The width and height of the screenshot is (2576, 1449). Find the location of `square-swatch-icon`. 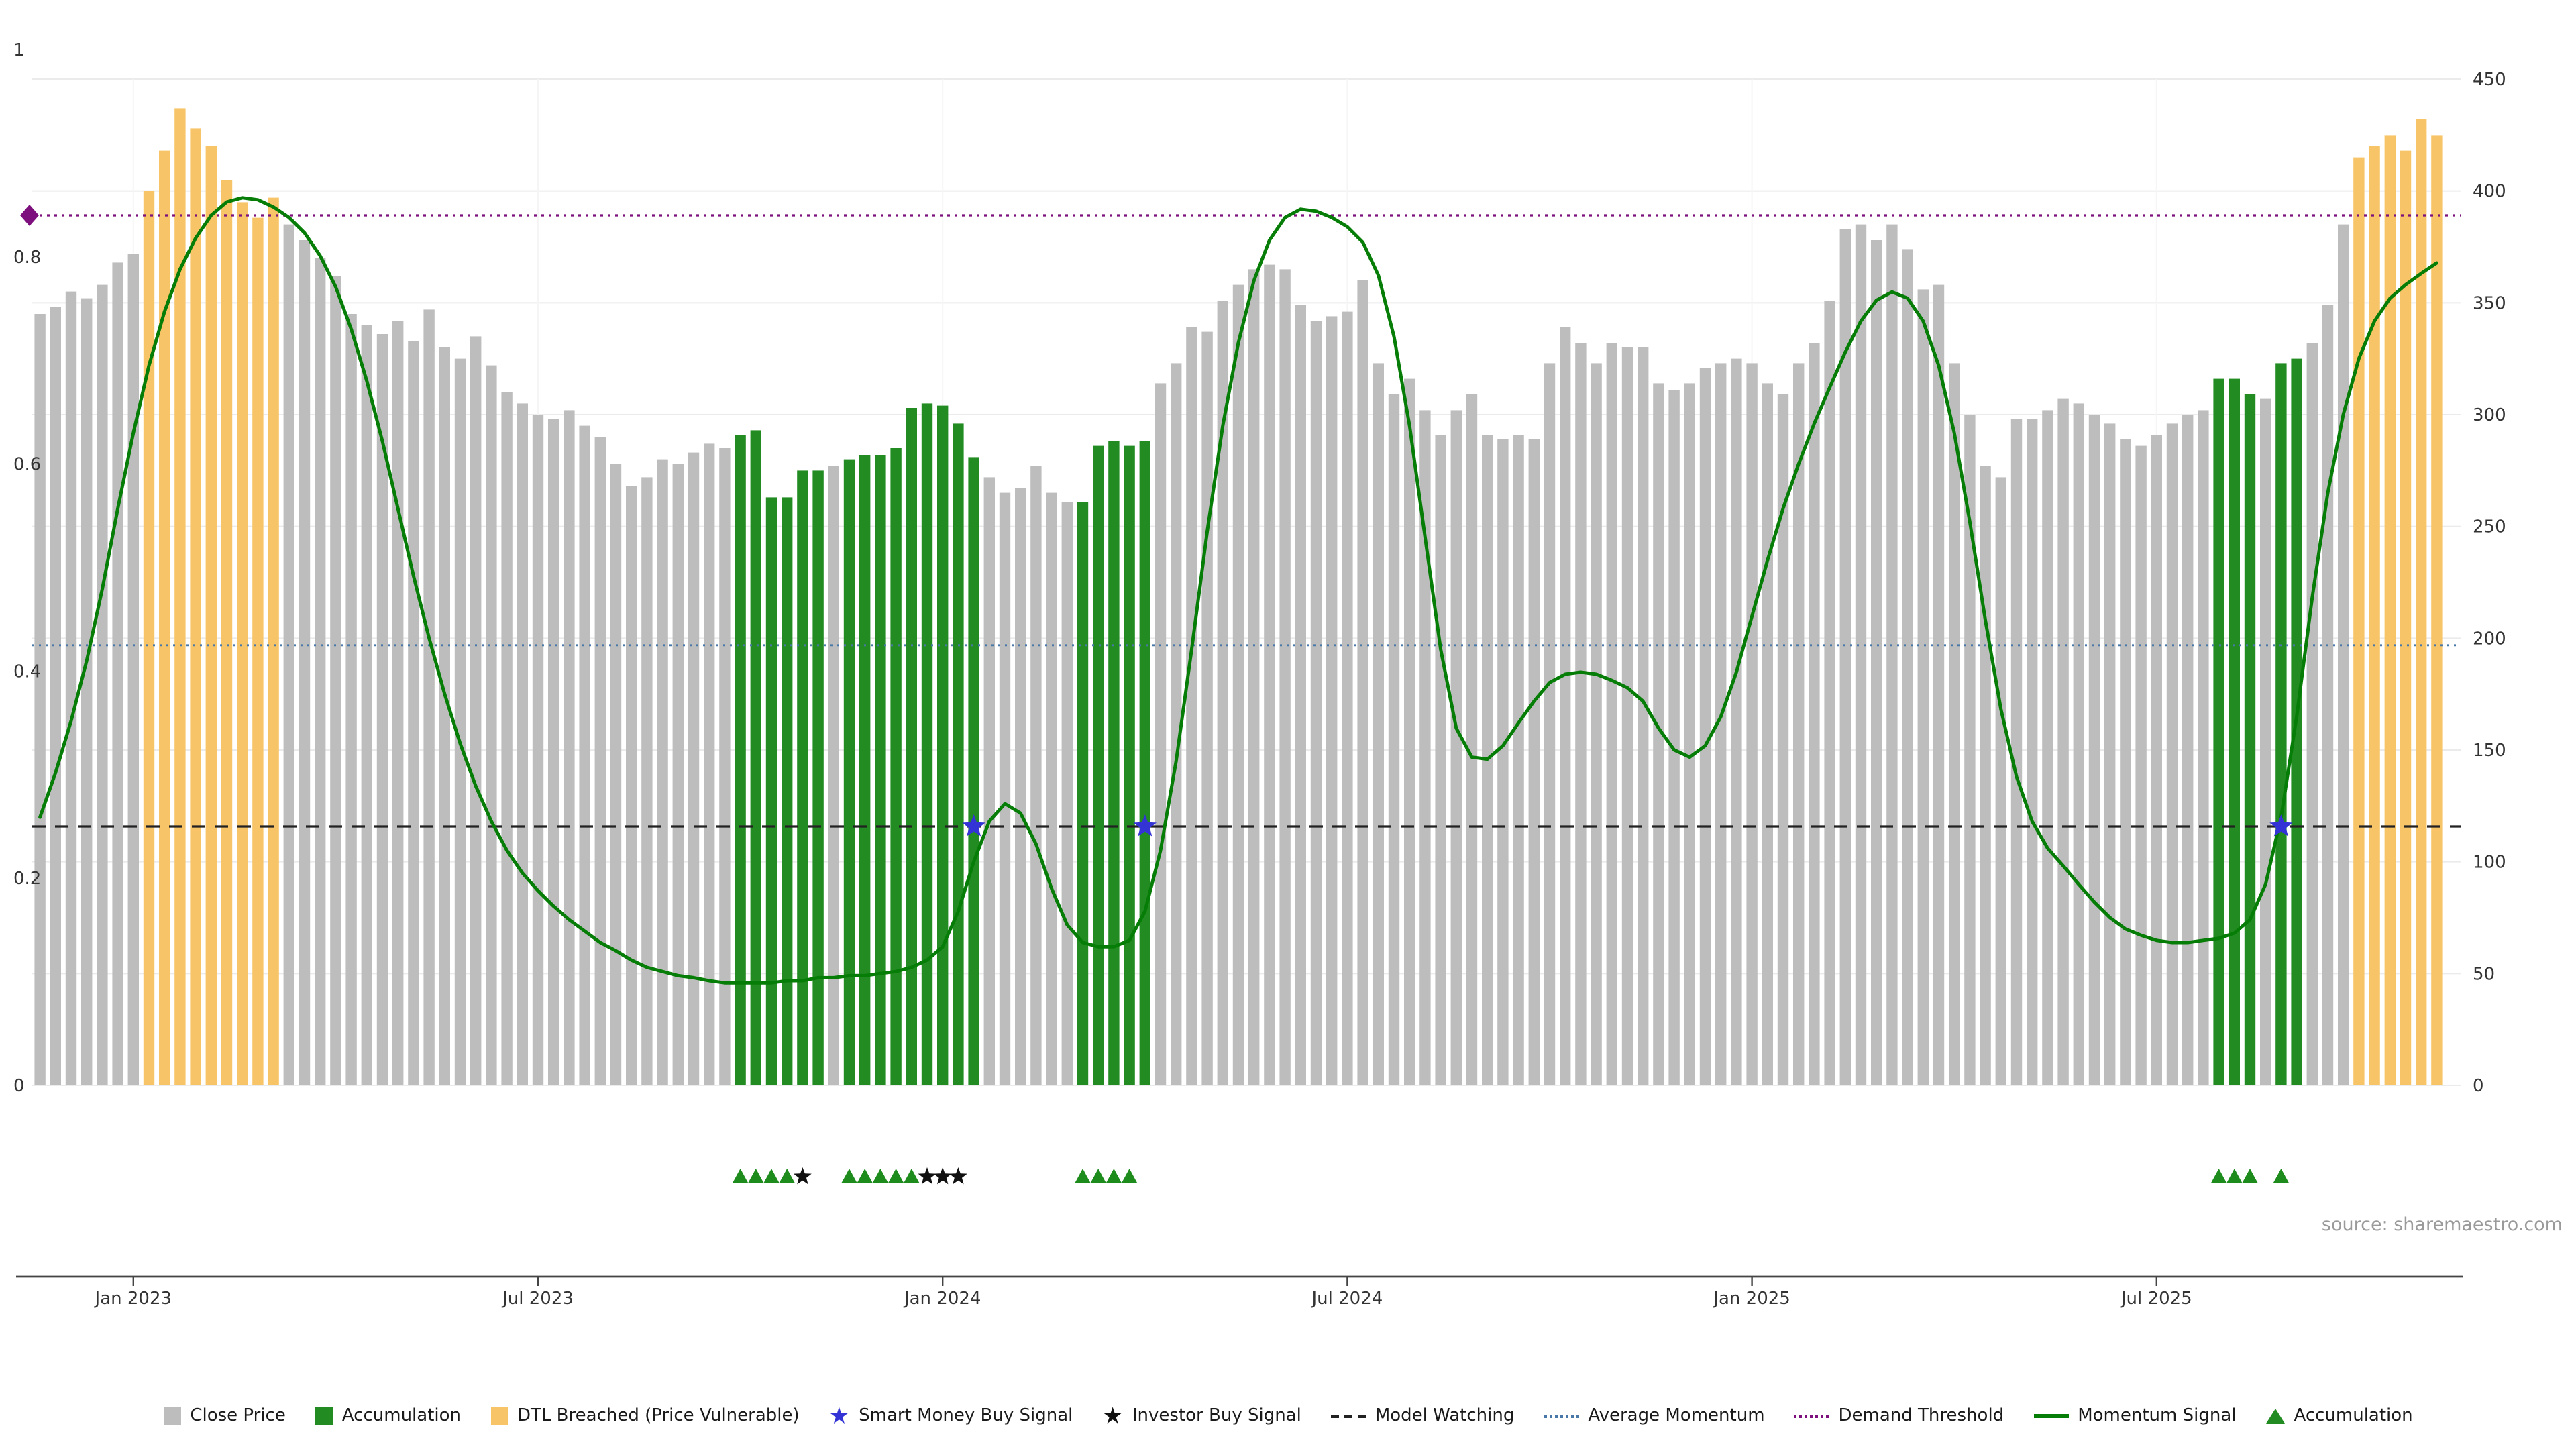

square-swatch-icon is located at coordinates (324, 1416).